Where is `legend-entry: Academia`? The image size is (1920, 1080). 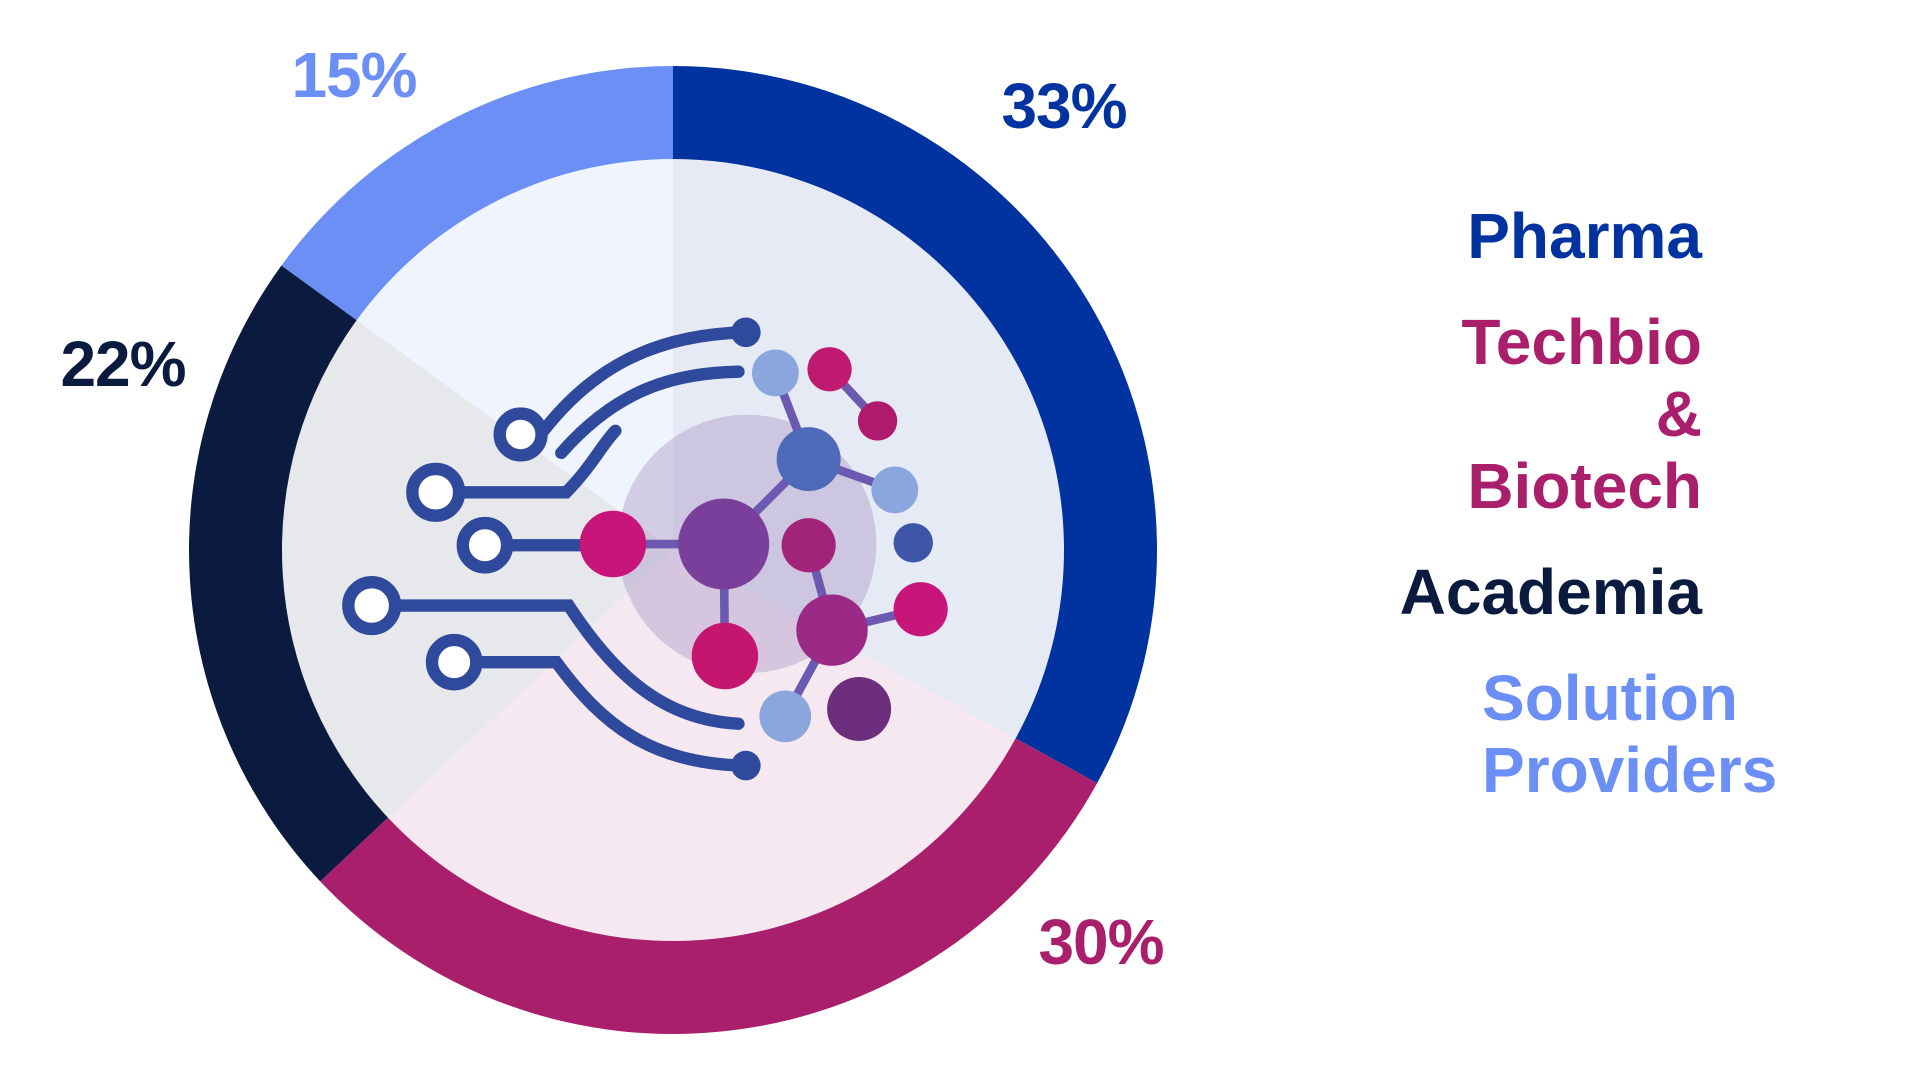
legend-entry: Academia is located at coordinates (1550, 592).